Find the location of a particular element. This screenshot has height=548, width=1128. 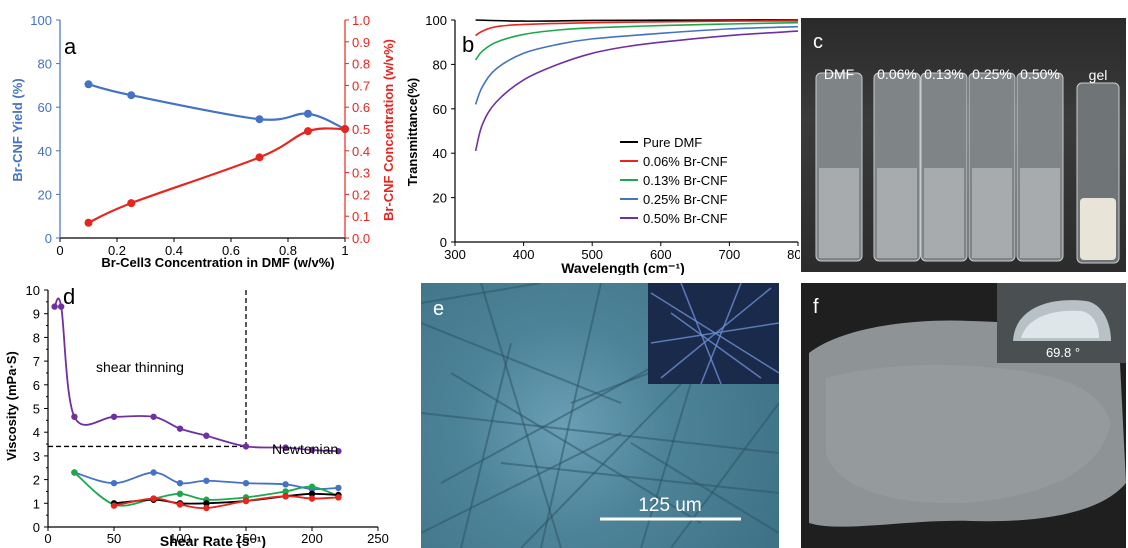

b-x-tick-label: 600 is located at coordinates (661, 254).